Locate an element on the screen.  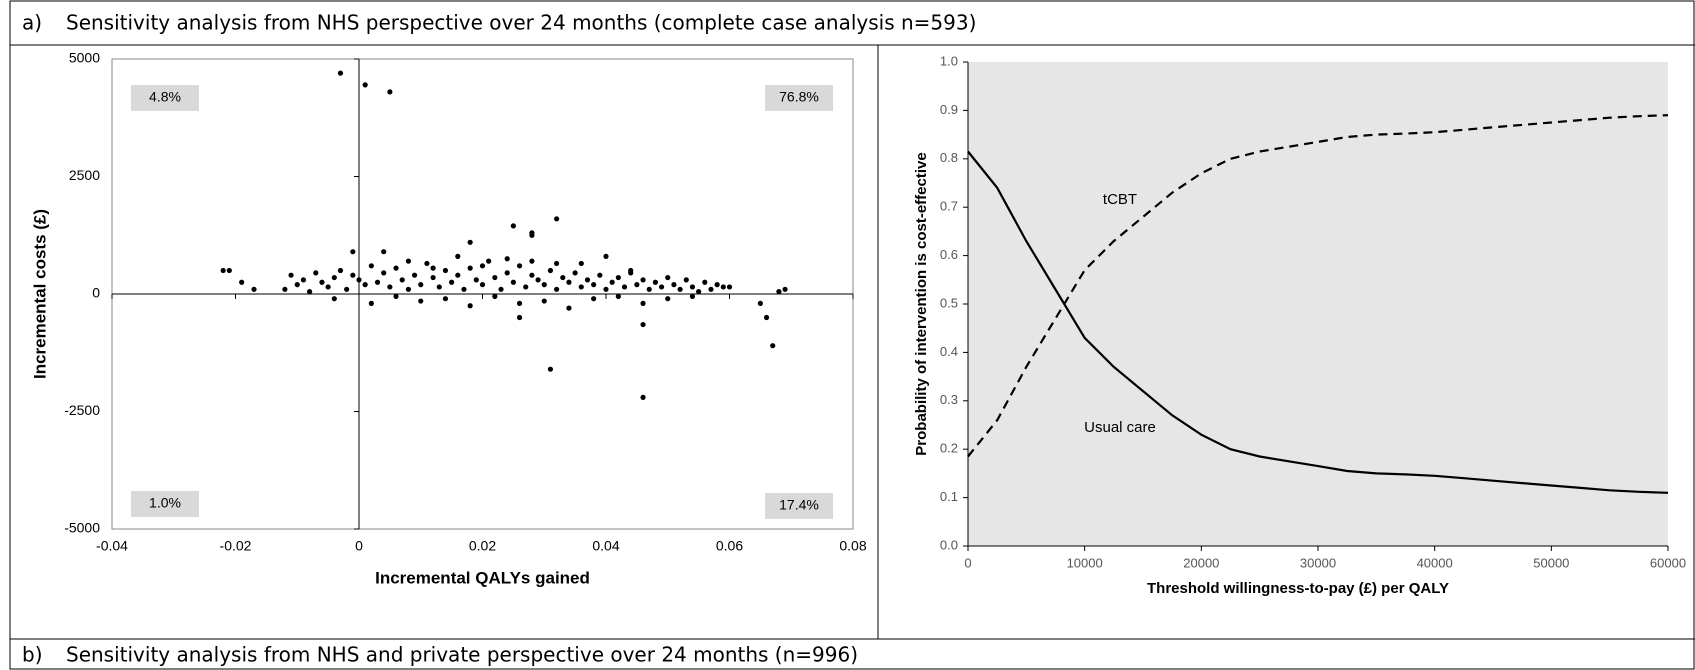
y-tick-label: -2500 is located at coordinates (82, 410).